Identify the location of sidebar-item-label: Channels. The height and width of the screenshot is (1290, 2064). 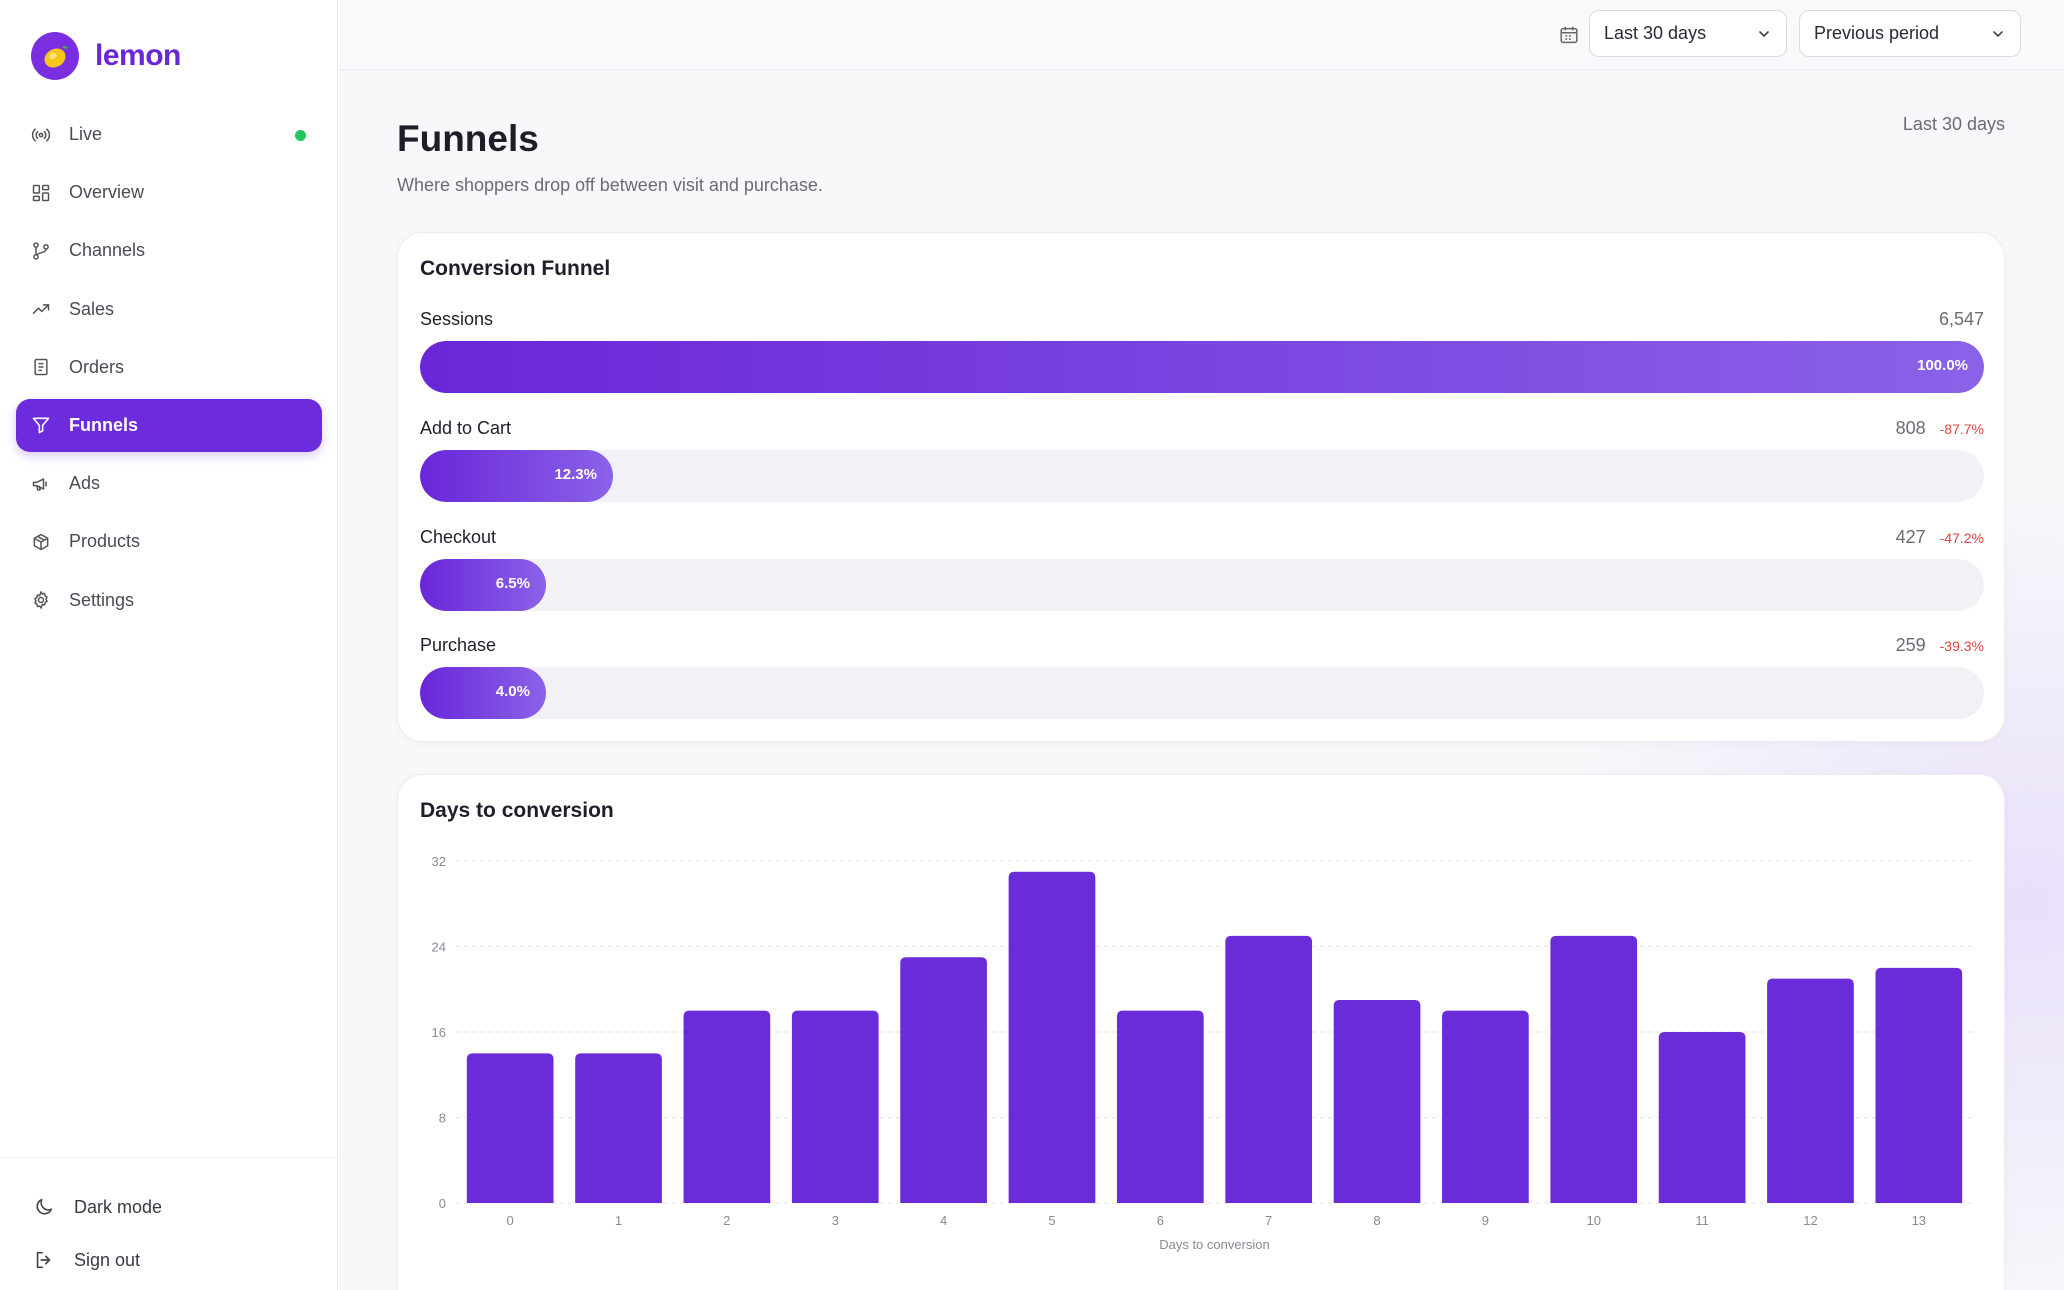
(107, 250).